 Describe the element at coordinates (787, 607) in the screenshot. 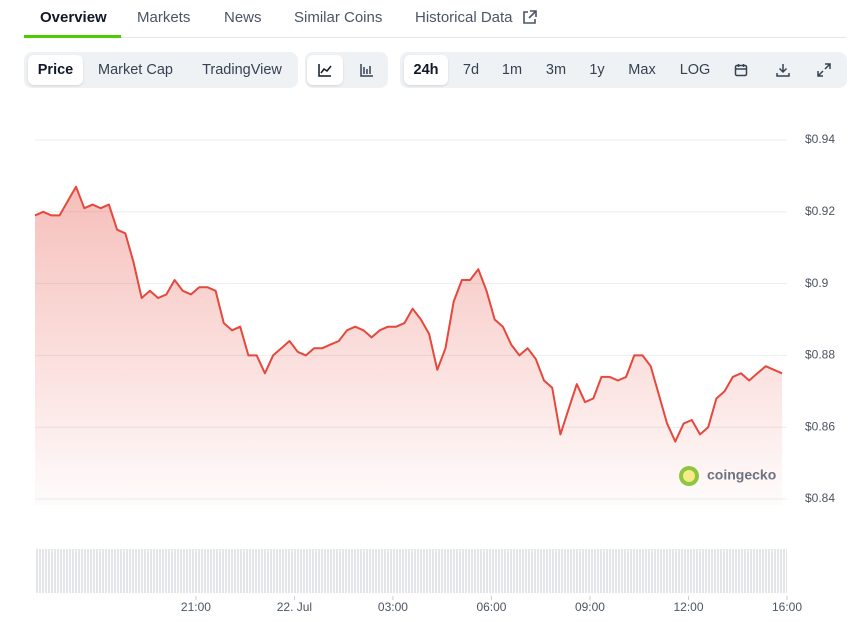

I see `x-tick-label: 16:00` at that location.